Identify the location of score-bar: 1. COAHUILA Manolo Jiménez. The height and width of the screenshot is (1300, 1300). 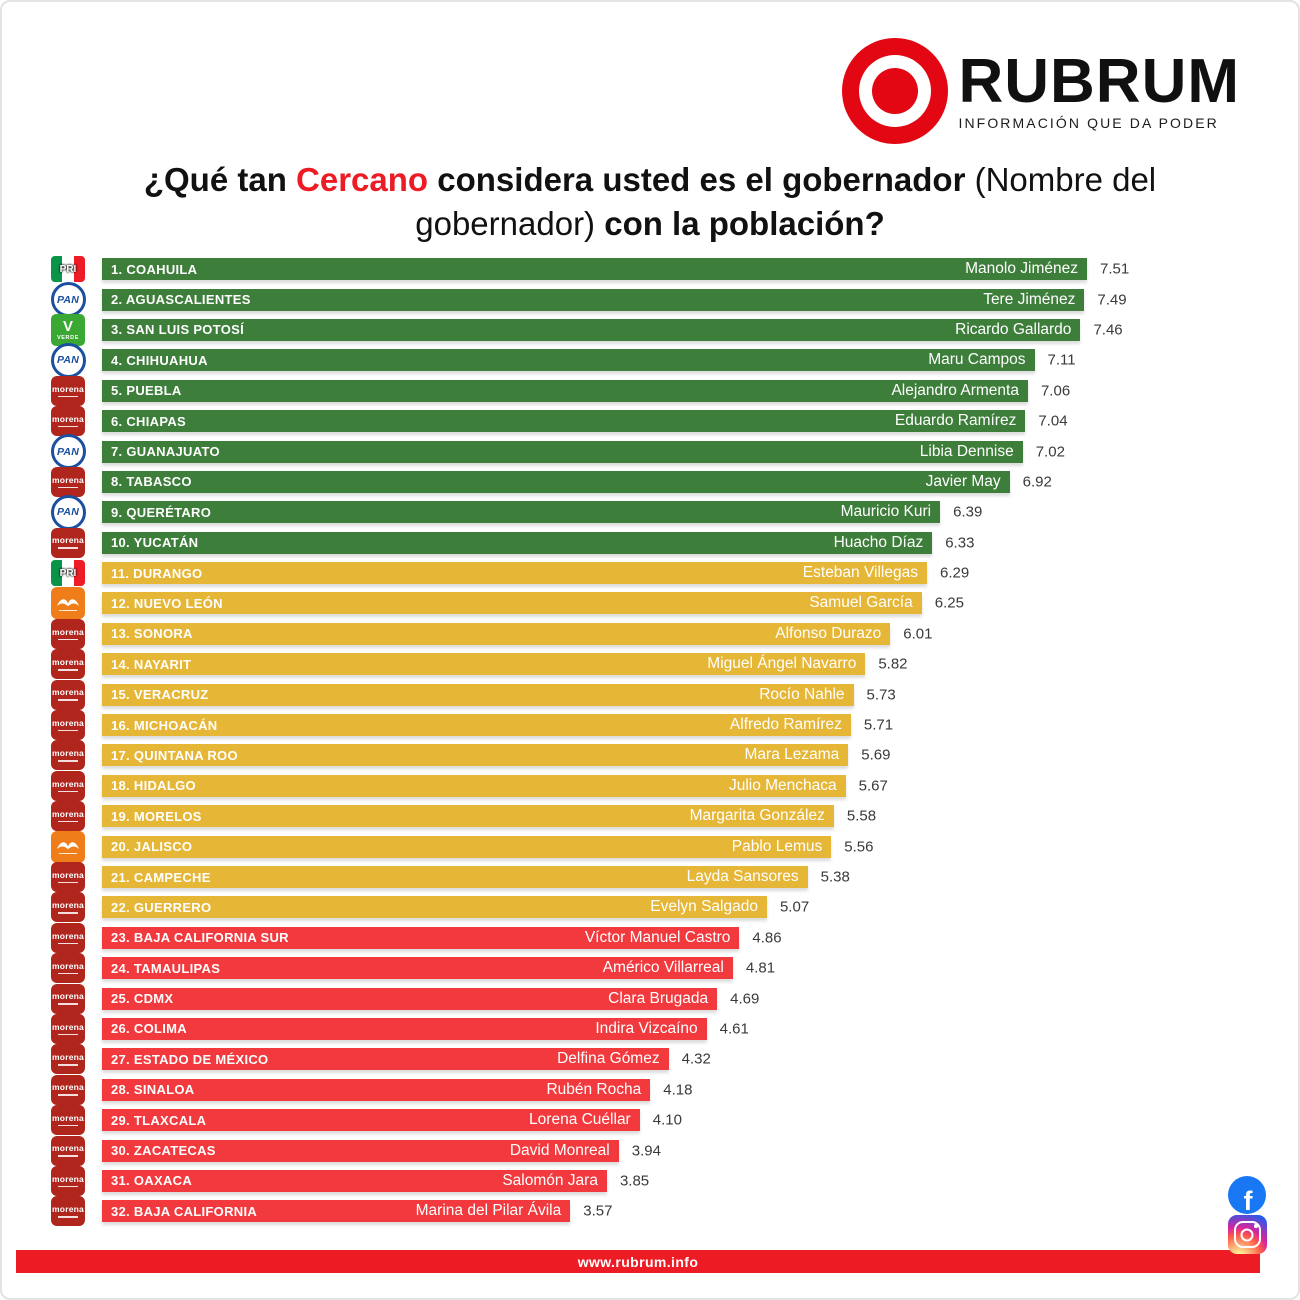
(594, 269).